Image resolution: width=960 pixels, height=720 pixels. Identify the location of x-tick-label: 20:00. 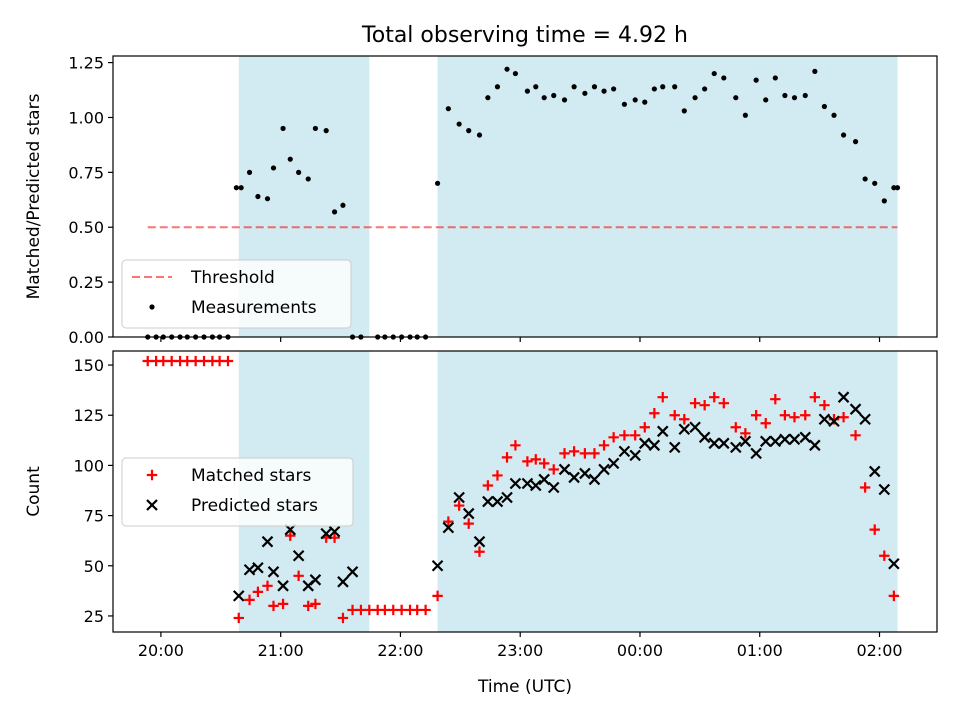
(161, 650).